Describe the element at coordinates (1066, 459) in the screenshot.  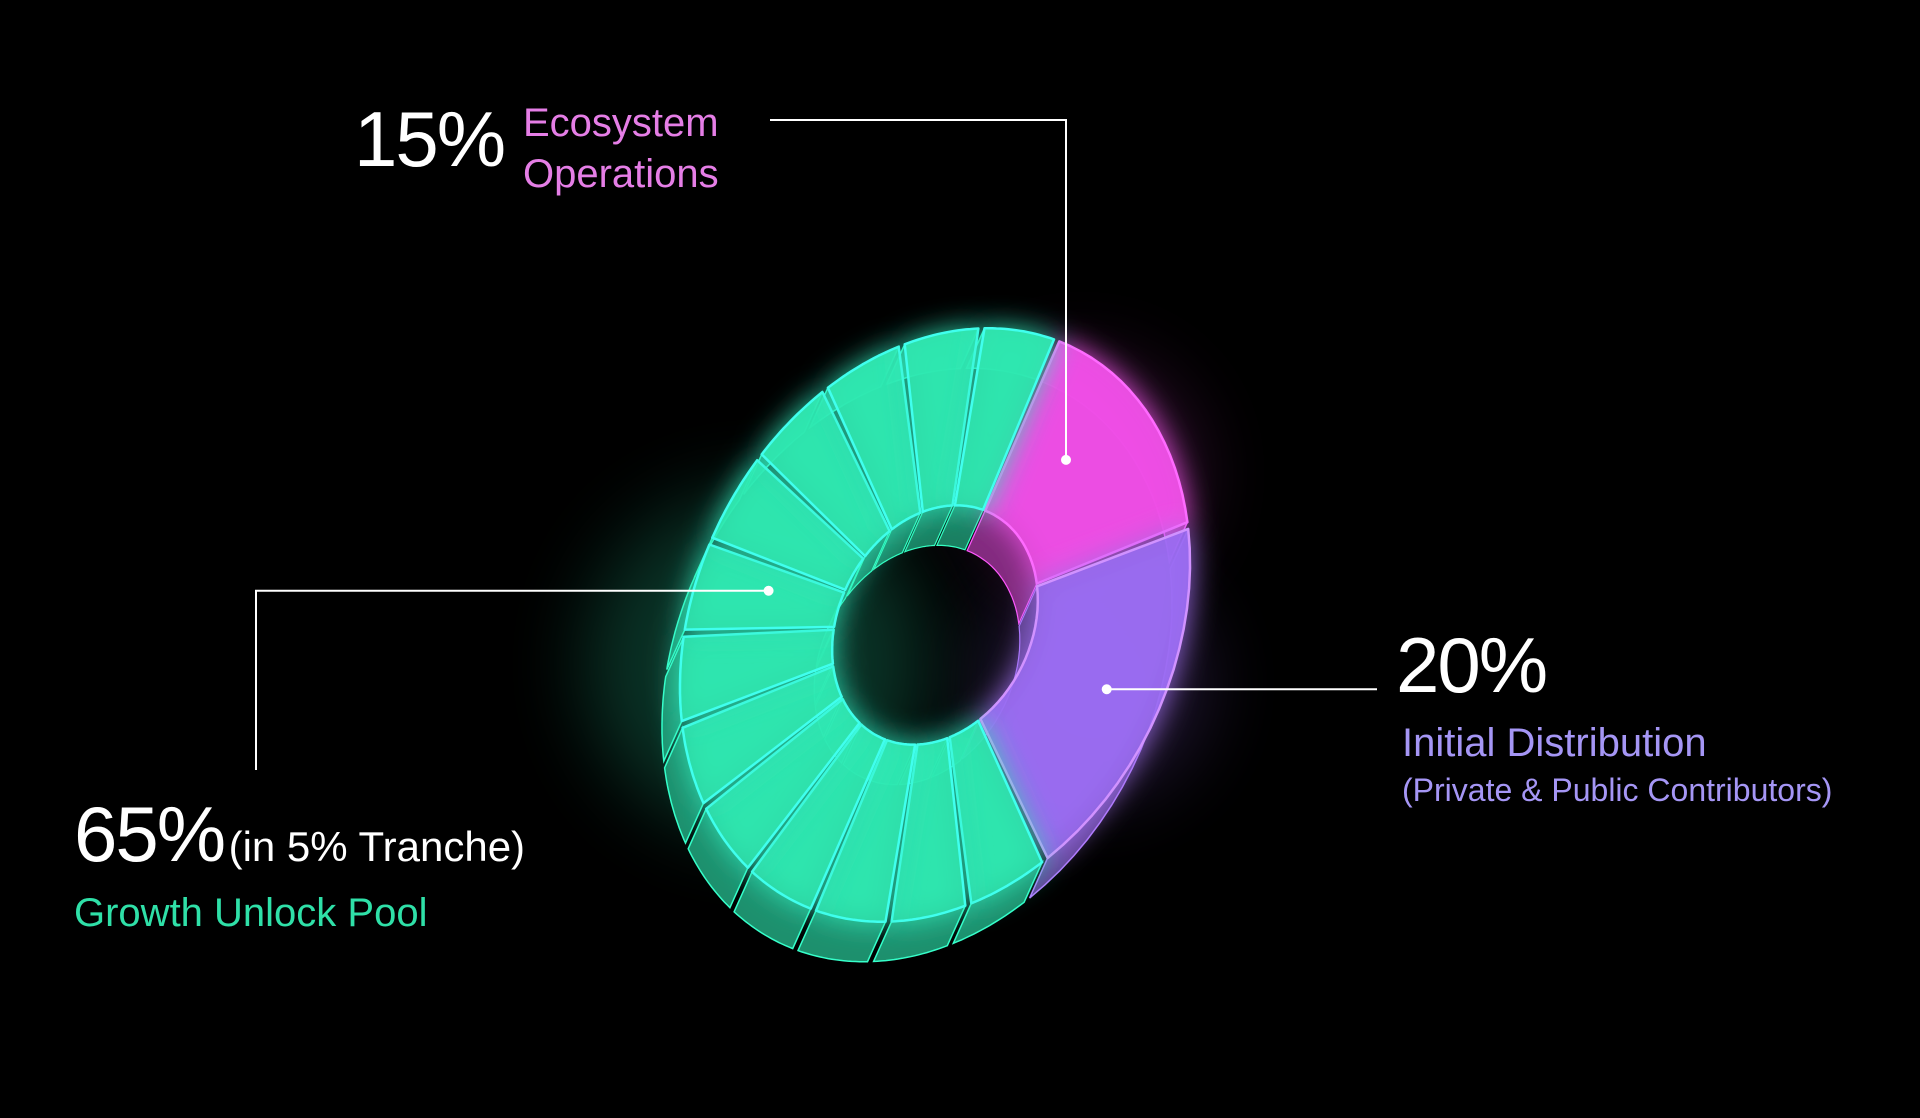
I see `ecosystem-leader-dot` at that location.